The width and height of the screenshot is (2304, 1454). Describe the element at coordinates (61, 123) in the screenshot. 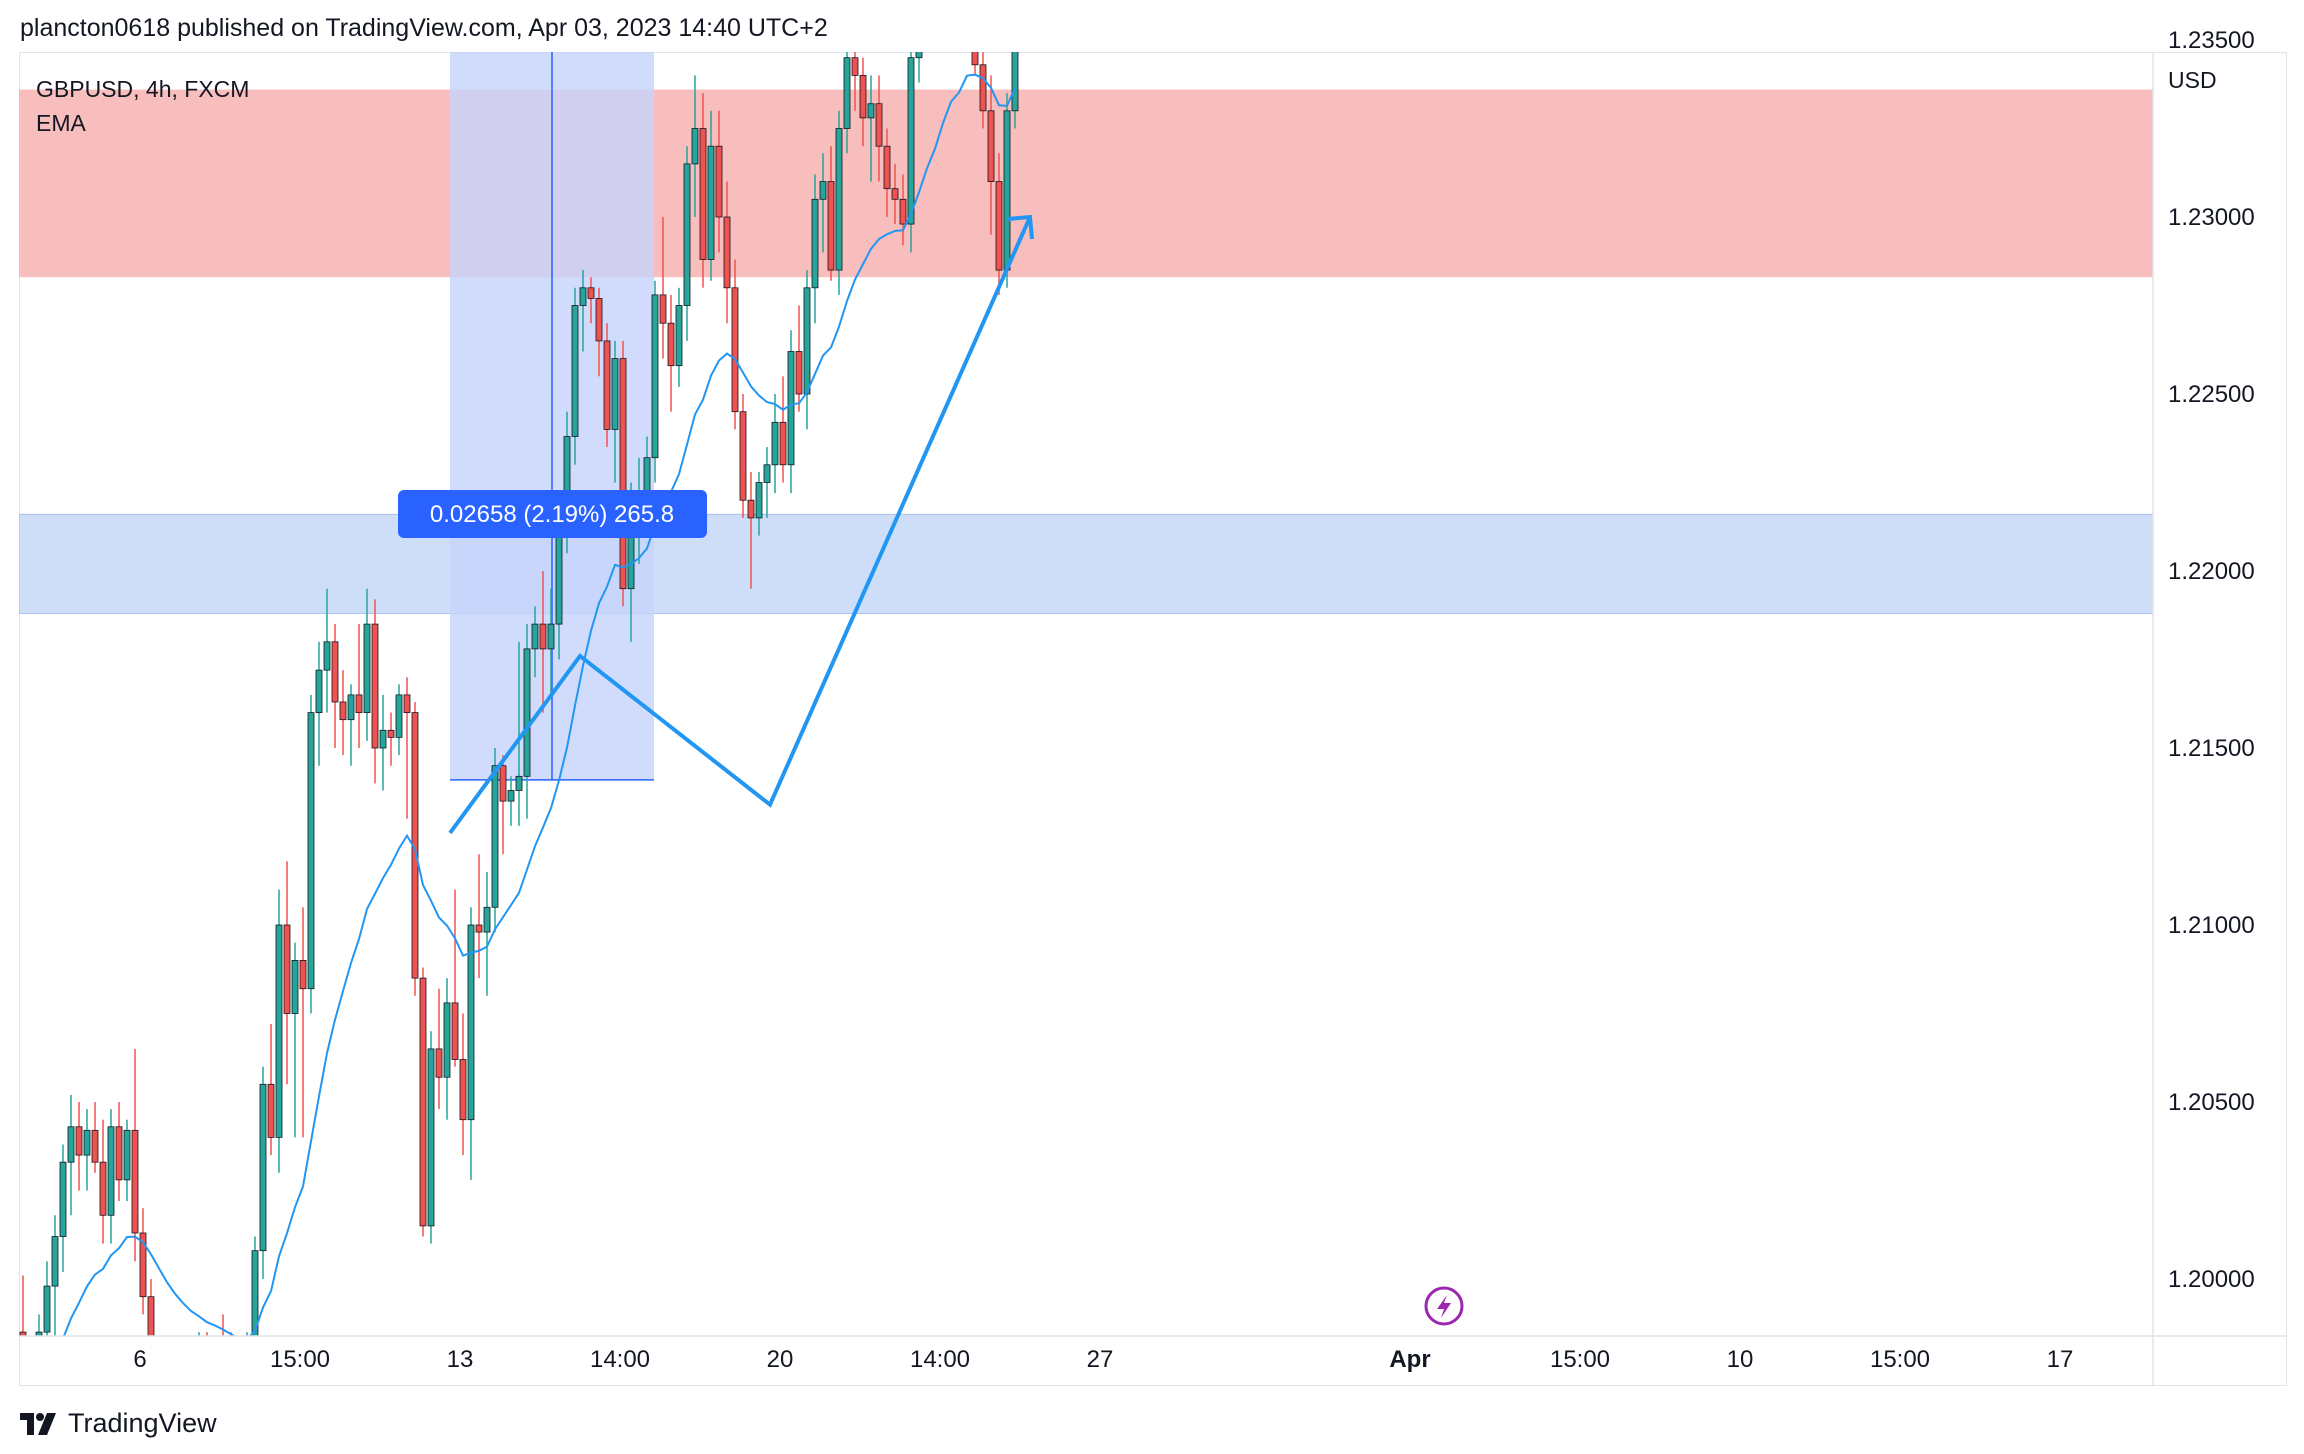

I see `indicator-label: EMA` at that location.